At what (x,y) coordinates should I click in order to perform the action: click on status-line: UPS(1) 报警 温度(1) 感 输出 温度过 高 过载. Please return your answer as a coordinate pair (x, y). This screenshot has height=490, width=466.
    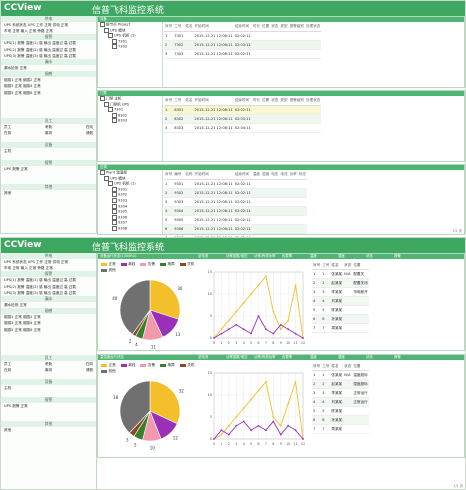
    Looking at the image, I should click on (40, 280).